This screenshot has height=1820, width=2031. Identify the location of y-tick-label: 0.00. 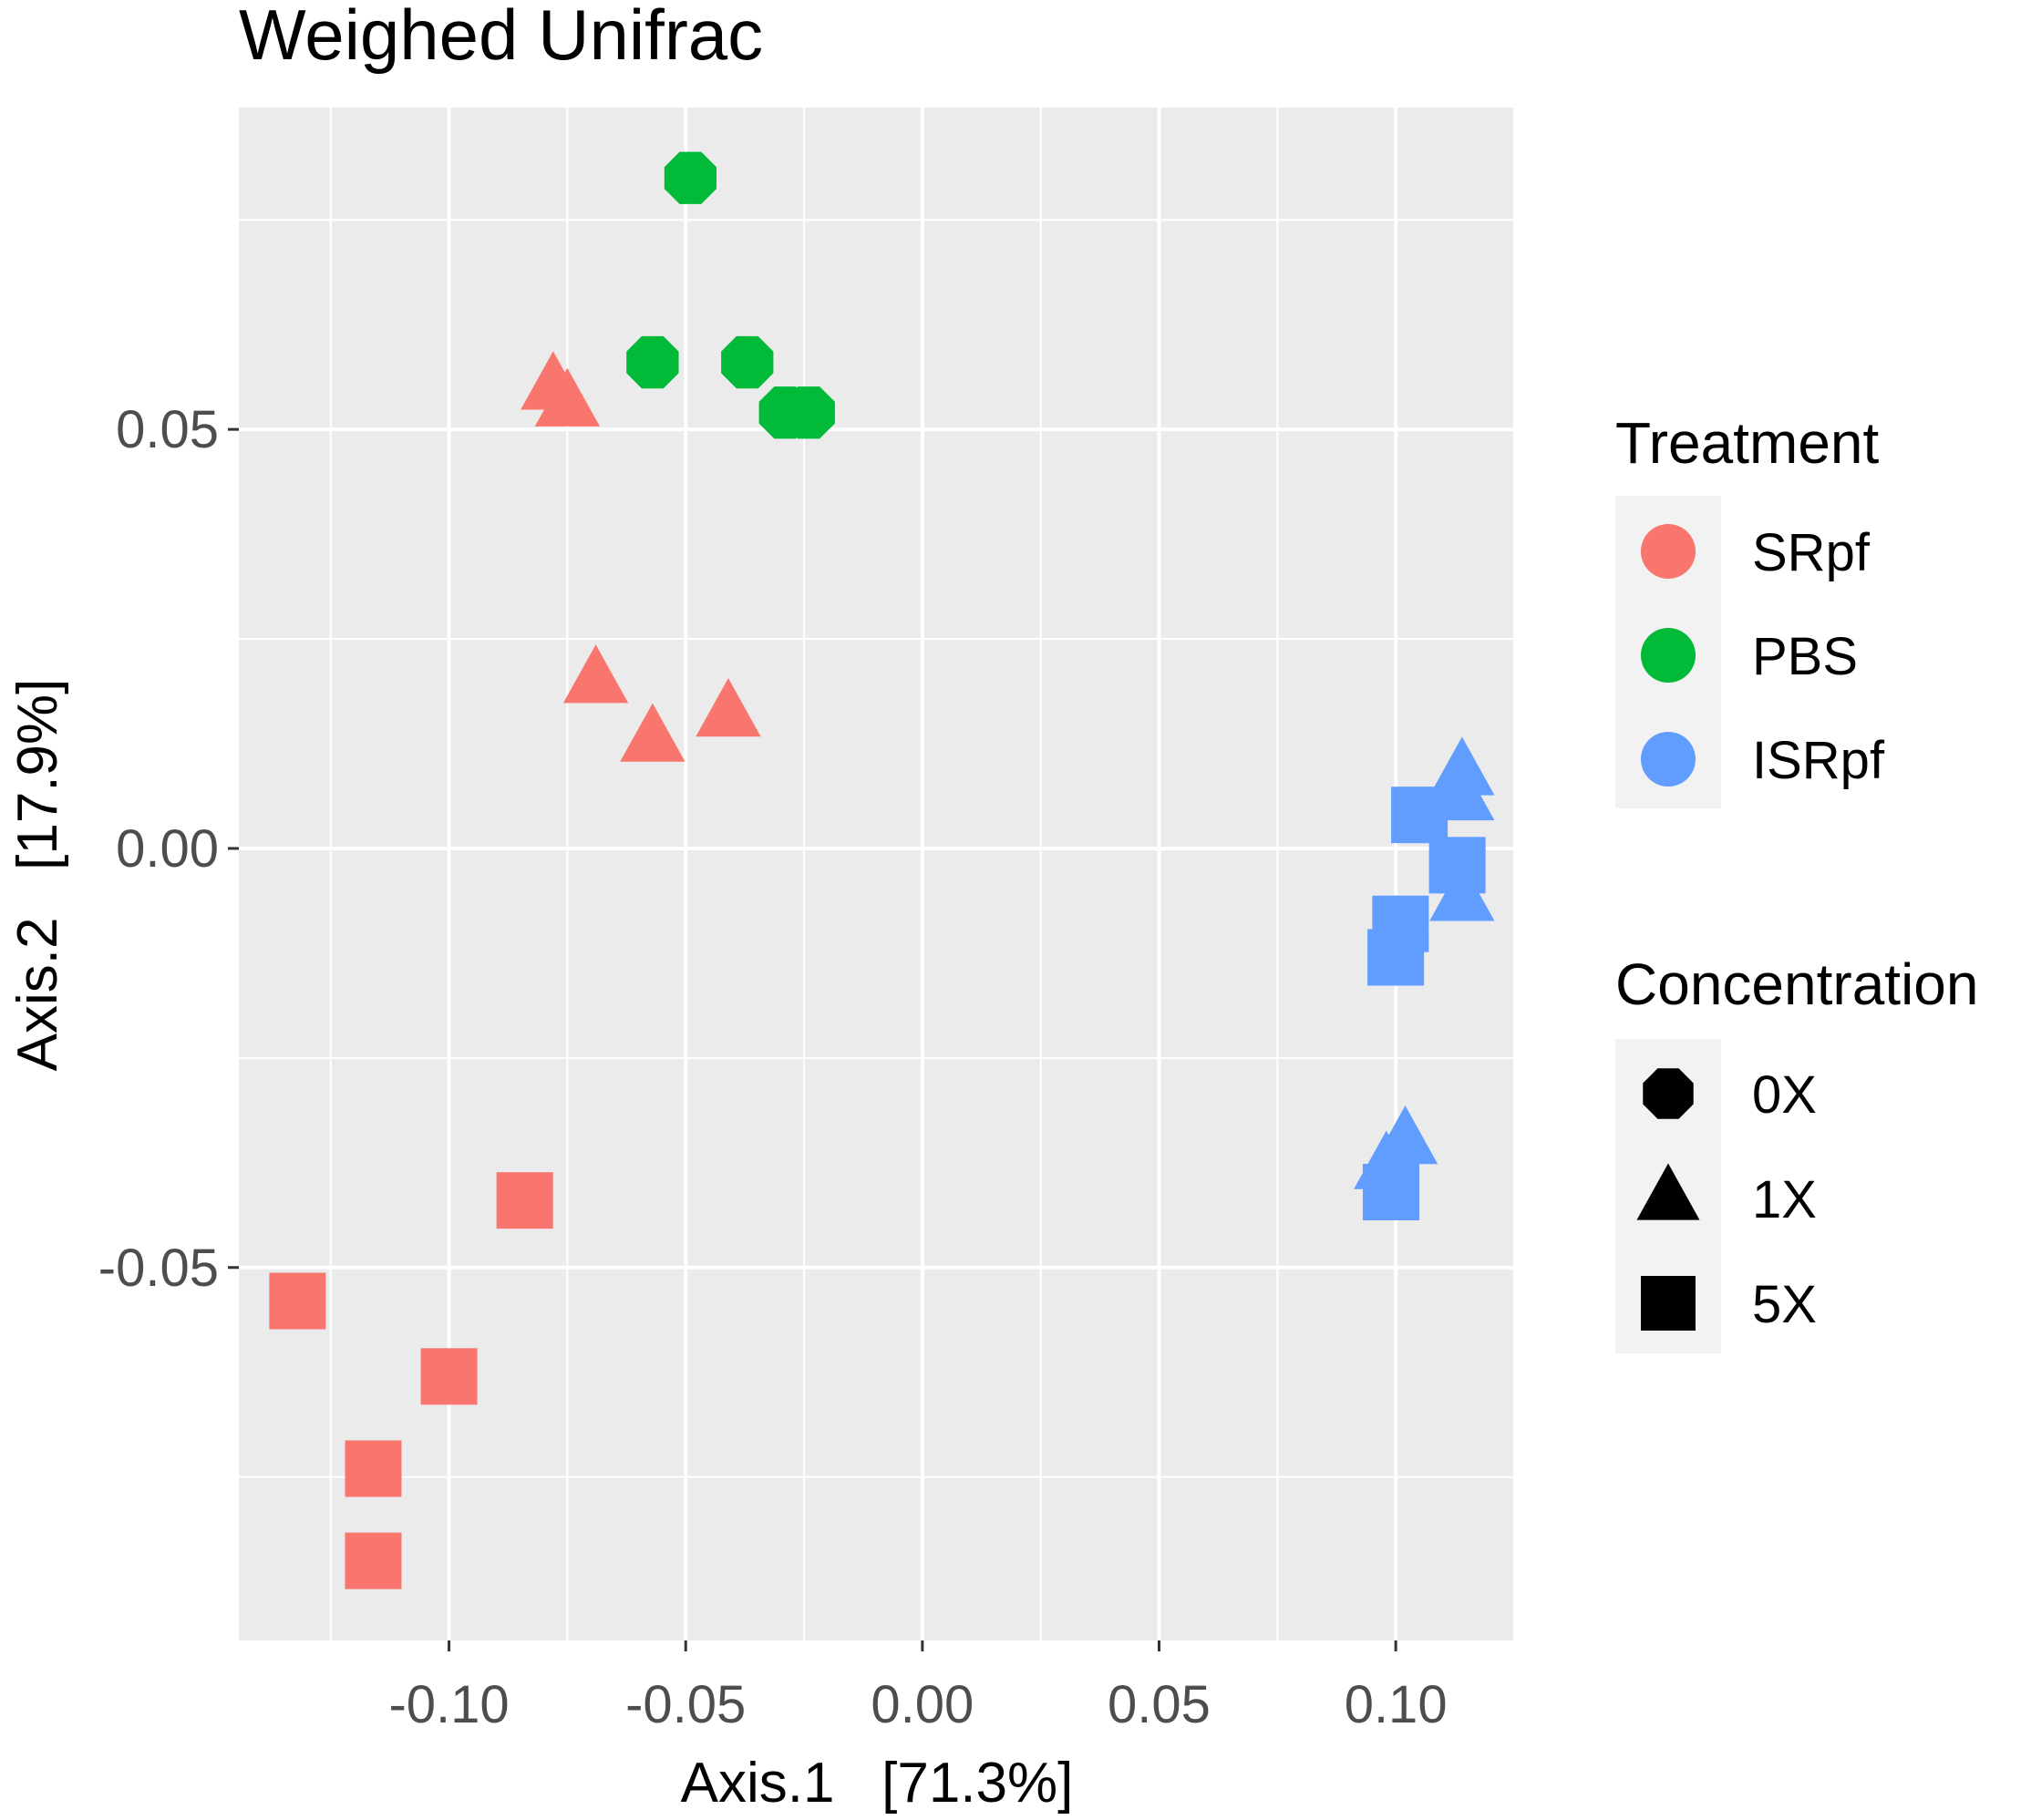
(168, 849).